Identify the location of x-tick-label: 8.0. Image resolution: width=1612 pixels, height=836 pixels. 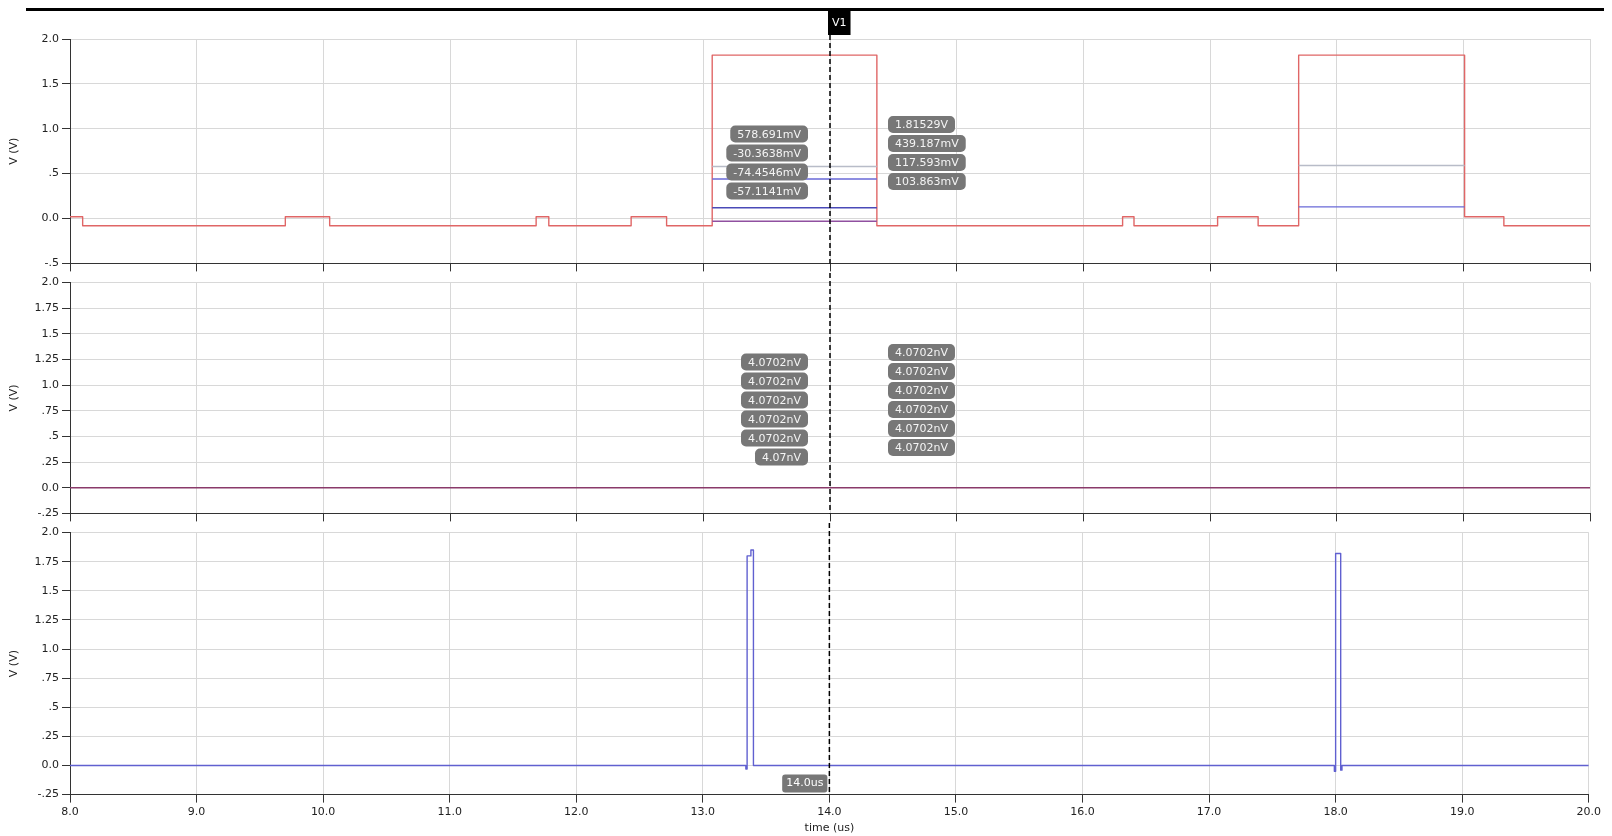
(70, 812).